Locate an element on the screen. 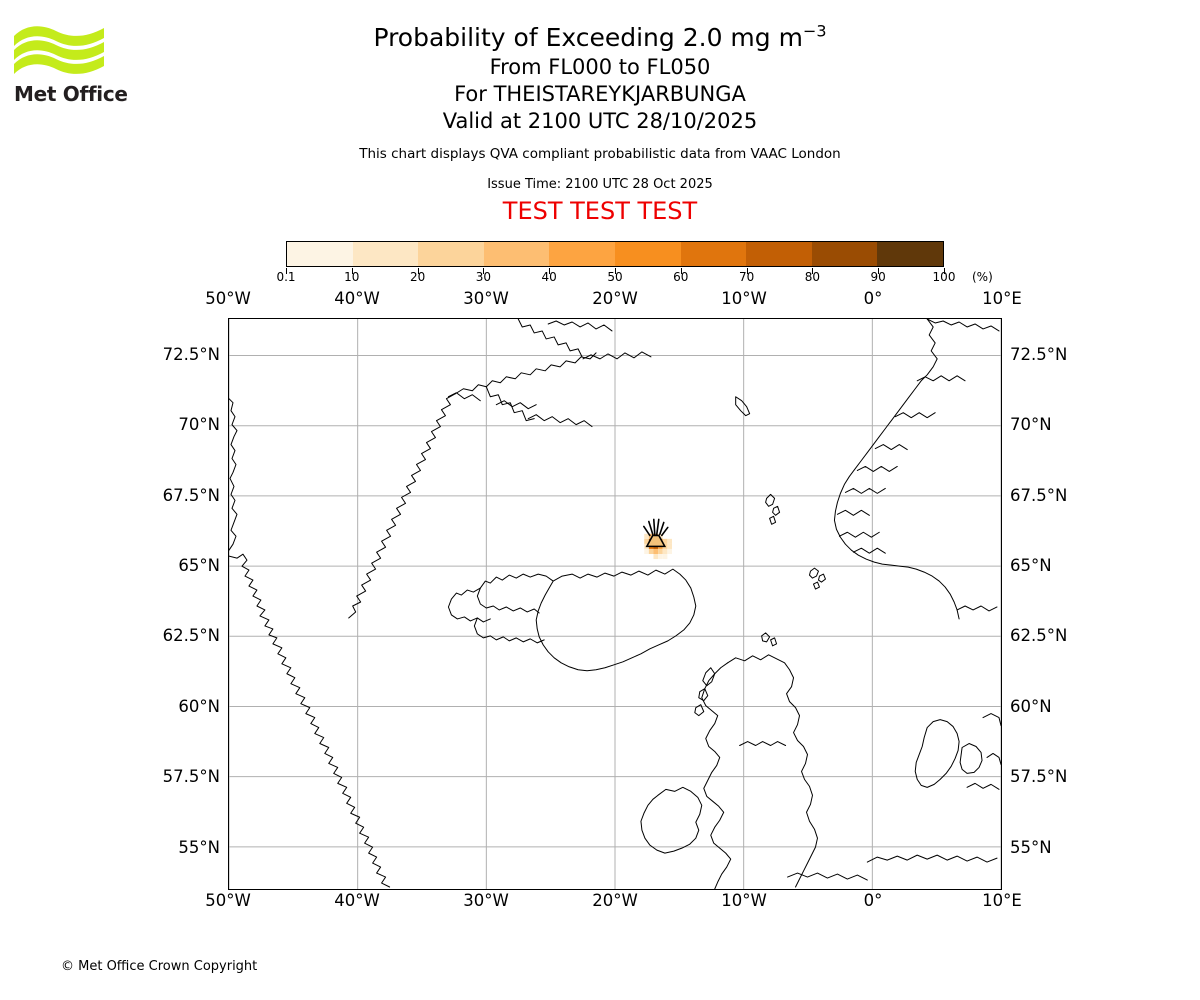  title-volcano-name: For THEISTAREYKJARBUNGA is located at coordinates (600, 94).